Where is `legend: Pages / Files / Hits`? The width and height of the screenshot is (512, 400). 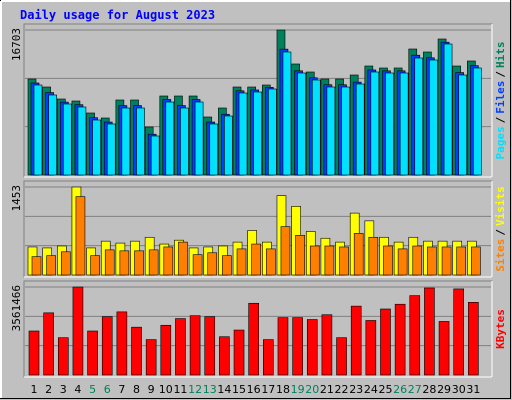
legend: Pages / Files / Hits is located at coordinates (500, 101).